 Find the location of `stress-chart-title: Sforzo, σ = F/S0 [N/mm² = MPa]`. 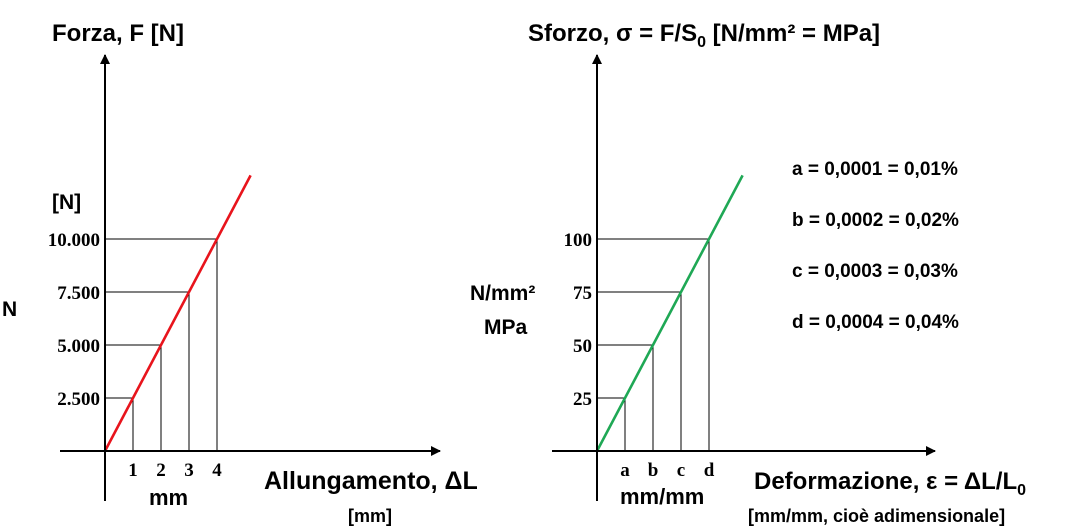

stress-chart-title: Sforzo, σ = F/S0 [N/mm² = MPa] is located at coordinates (704, 35).